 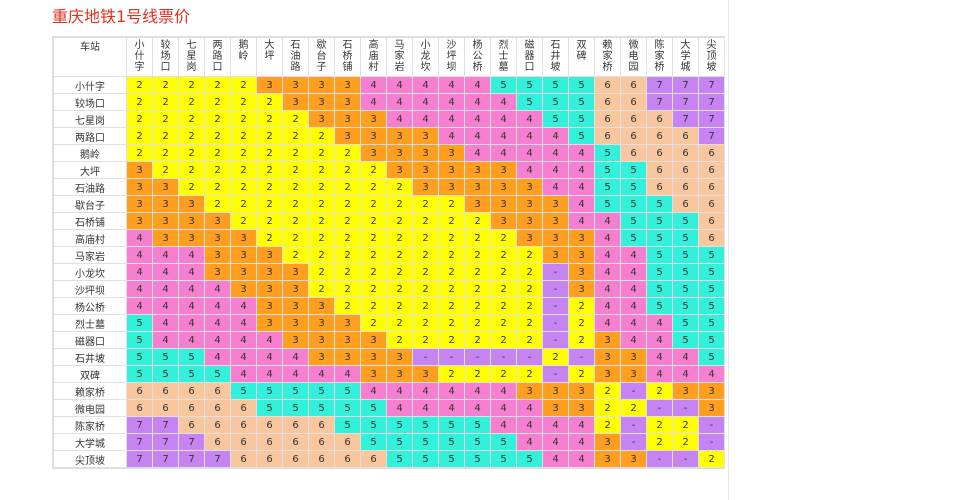 What do you see at coordinates (90, 374) in the screenshot?
I see `row-header-station: 双碑` at bounding box center [90, 374].